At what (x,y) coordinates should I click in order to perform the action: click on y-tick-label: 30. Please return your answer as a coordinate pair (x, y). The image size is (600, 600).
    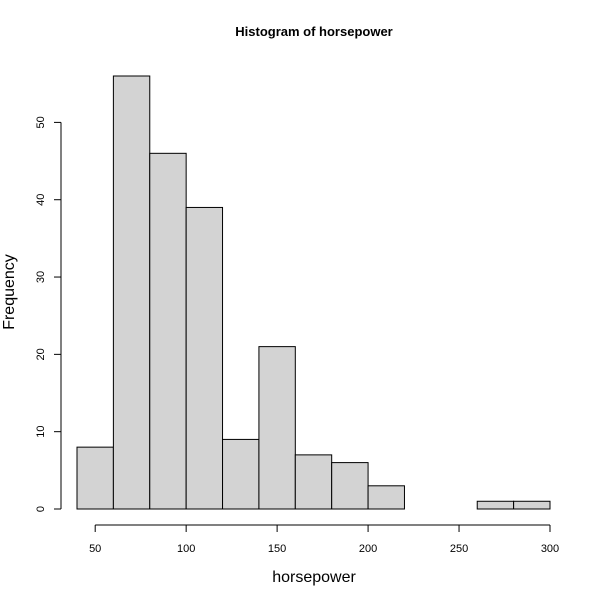
    Looking at the image, I should click on (41, 277).